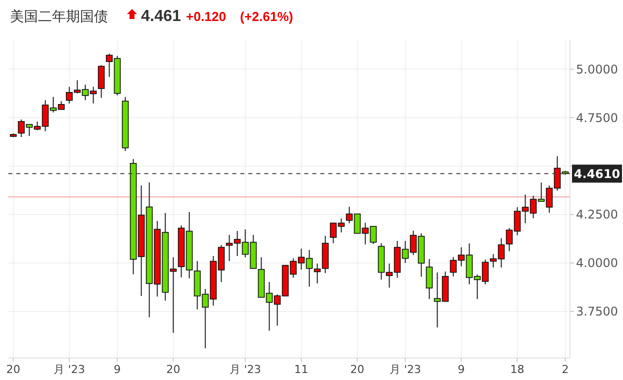  What do you see at coordinates (206, 16) in the screenshot?
I see `text: +0.120` at bounding box center [206, 16].